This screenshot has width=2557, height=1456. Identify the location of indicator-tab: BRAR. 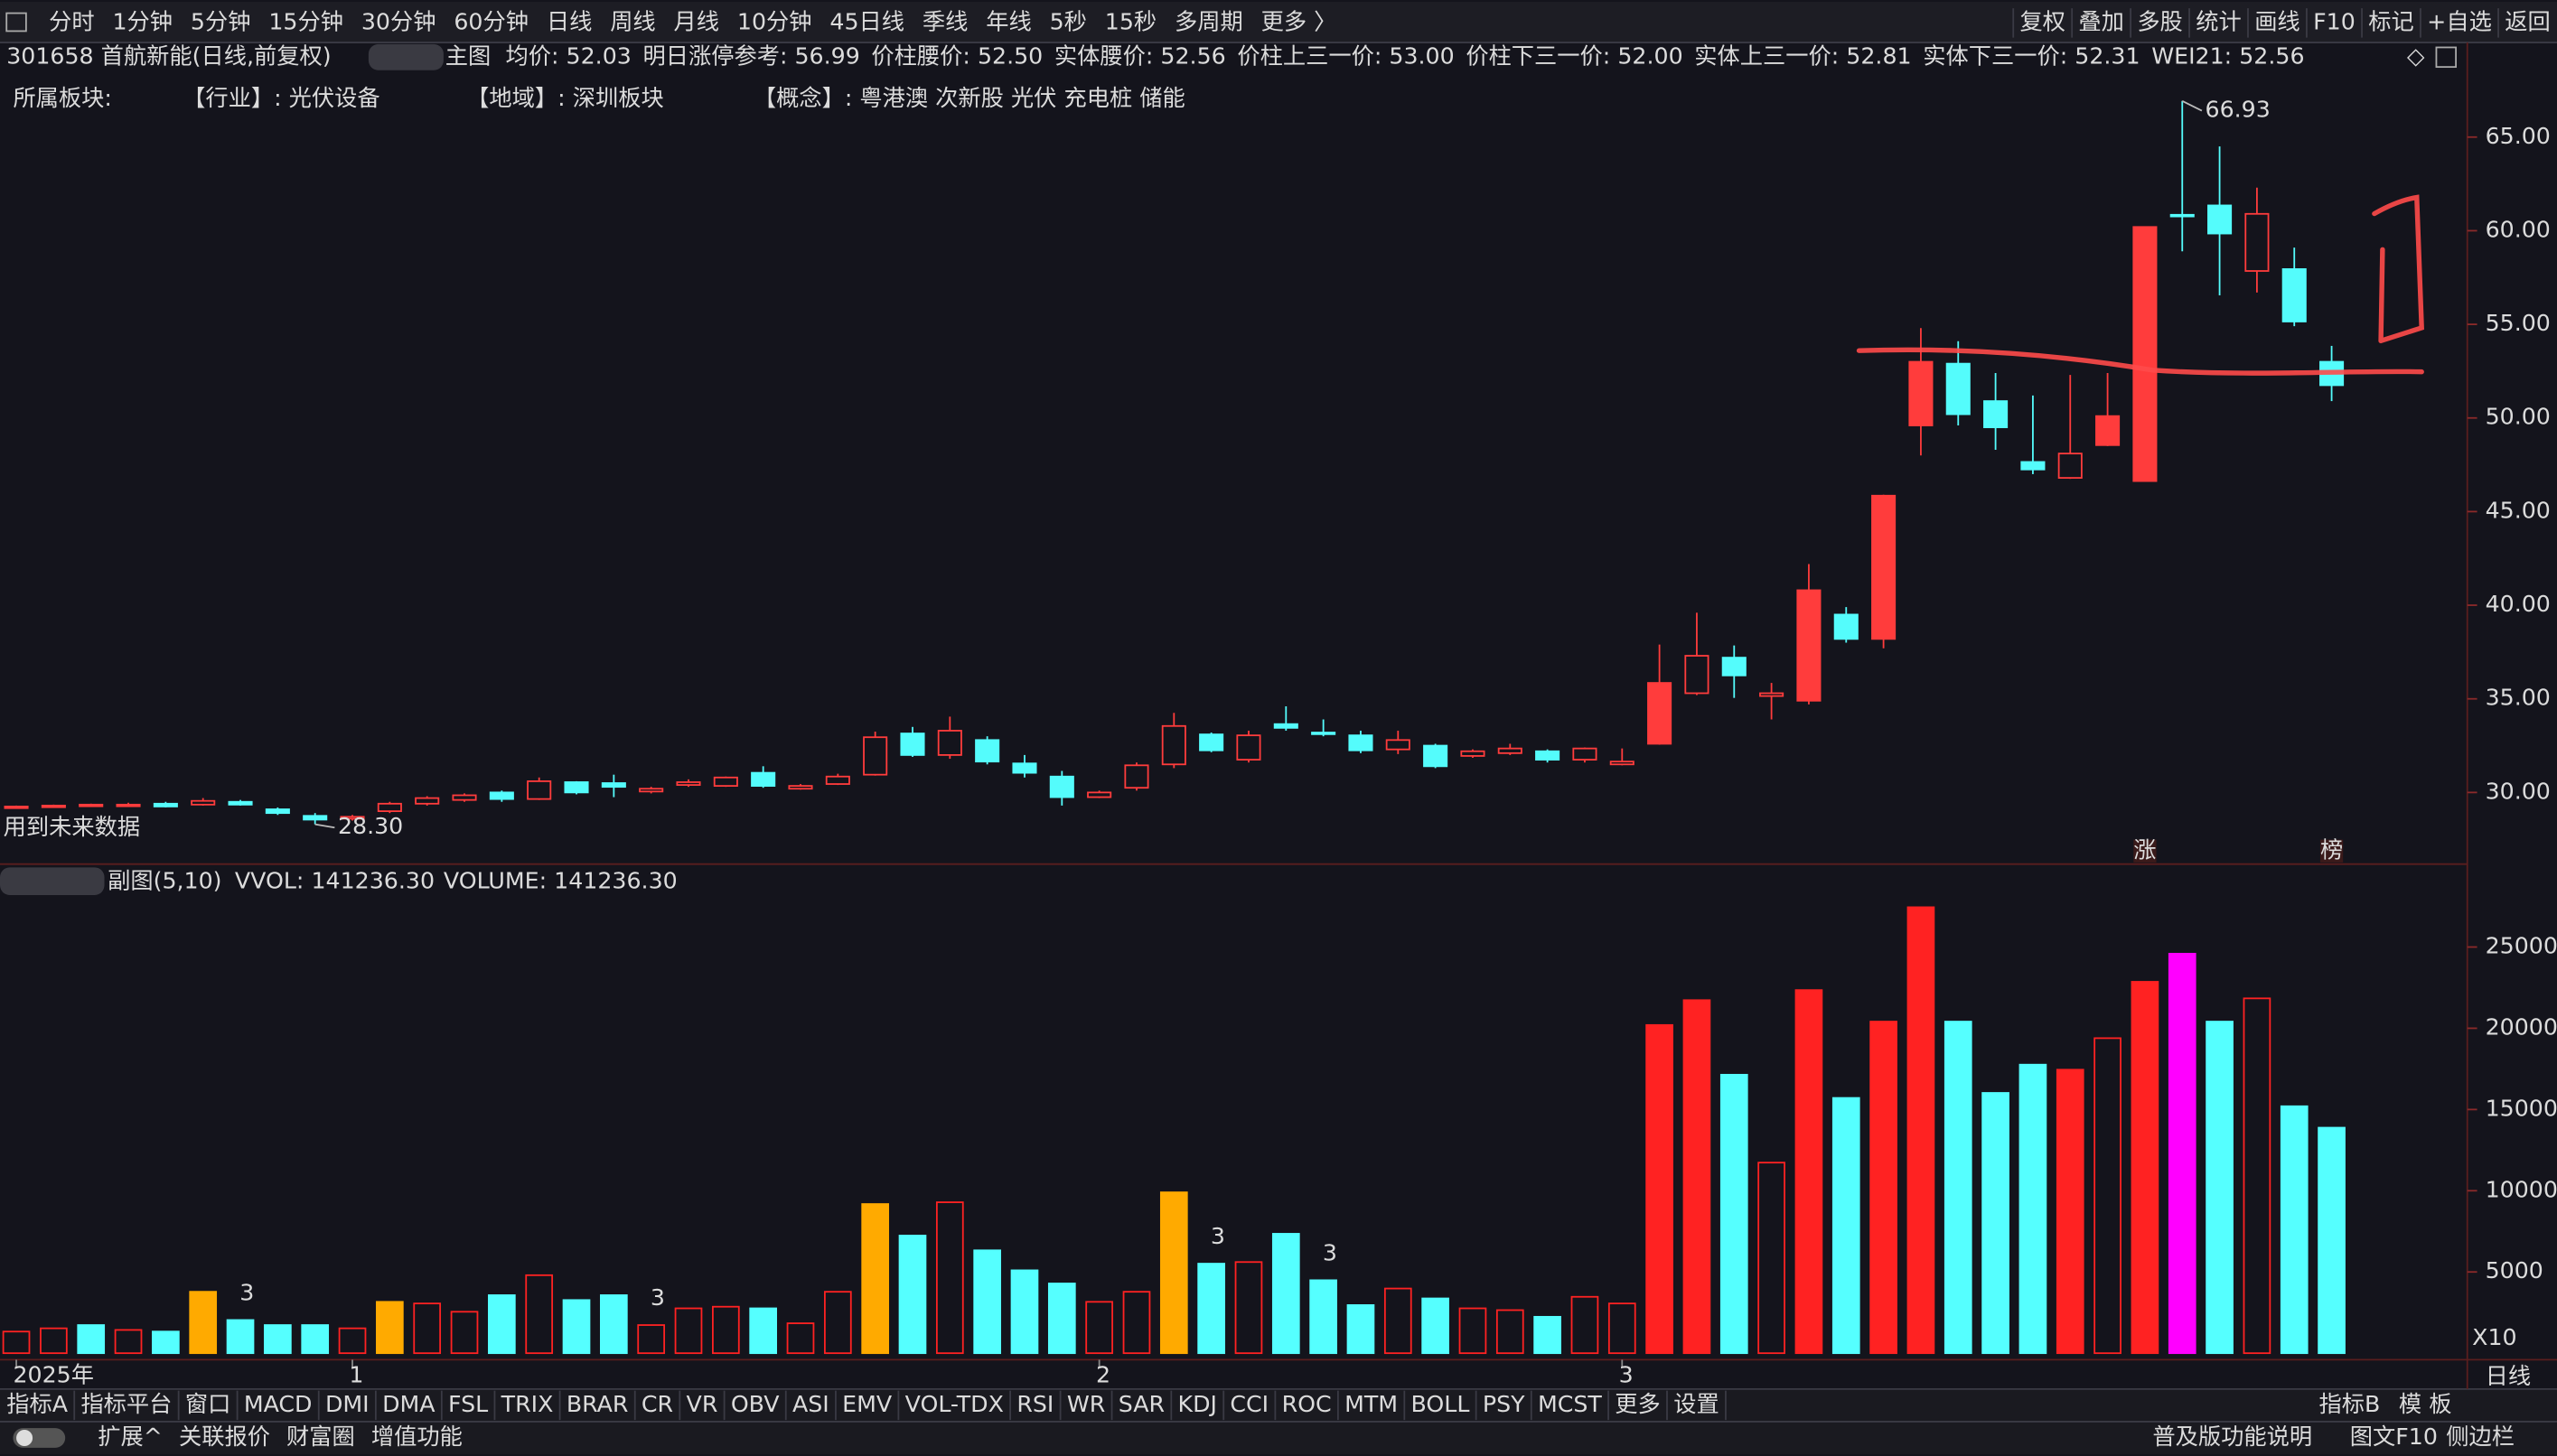
(598, 1404).